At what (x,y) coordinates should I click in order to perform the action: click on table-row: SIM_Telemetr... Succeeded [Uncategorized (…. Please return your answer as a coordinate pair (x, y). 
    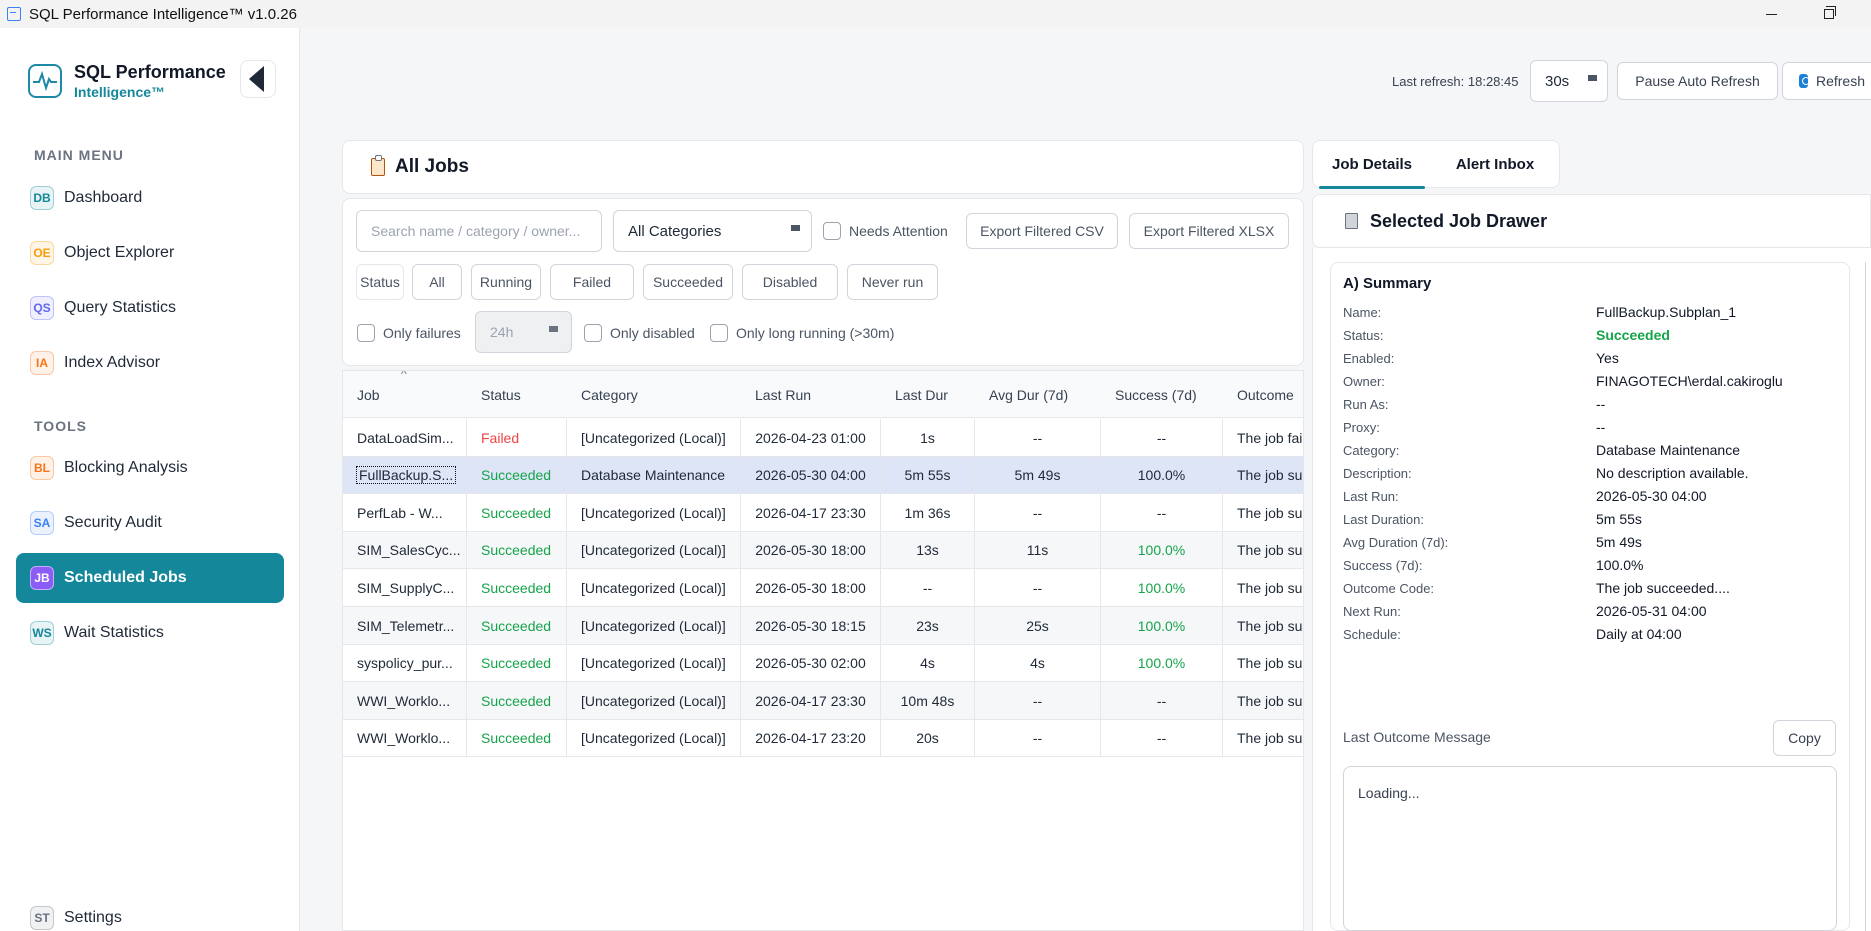
    Looking at the image, I should click on (823, 626).